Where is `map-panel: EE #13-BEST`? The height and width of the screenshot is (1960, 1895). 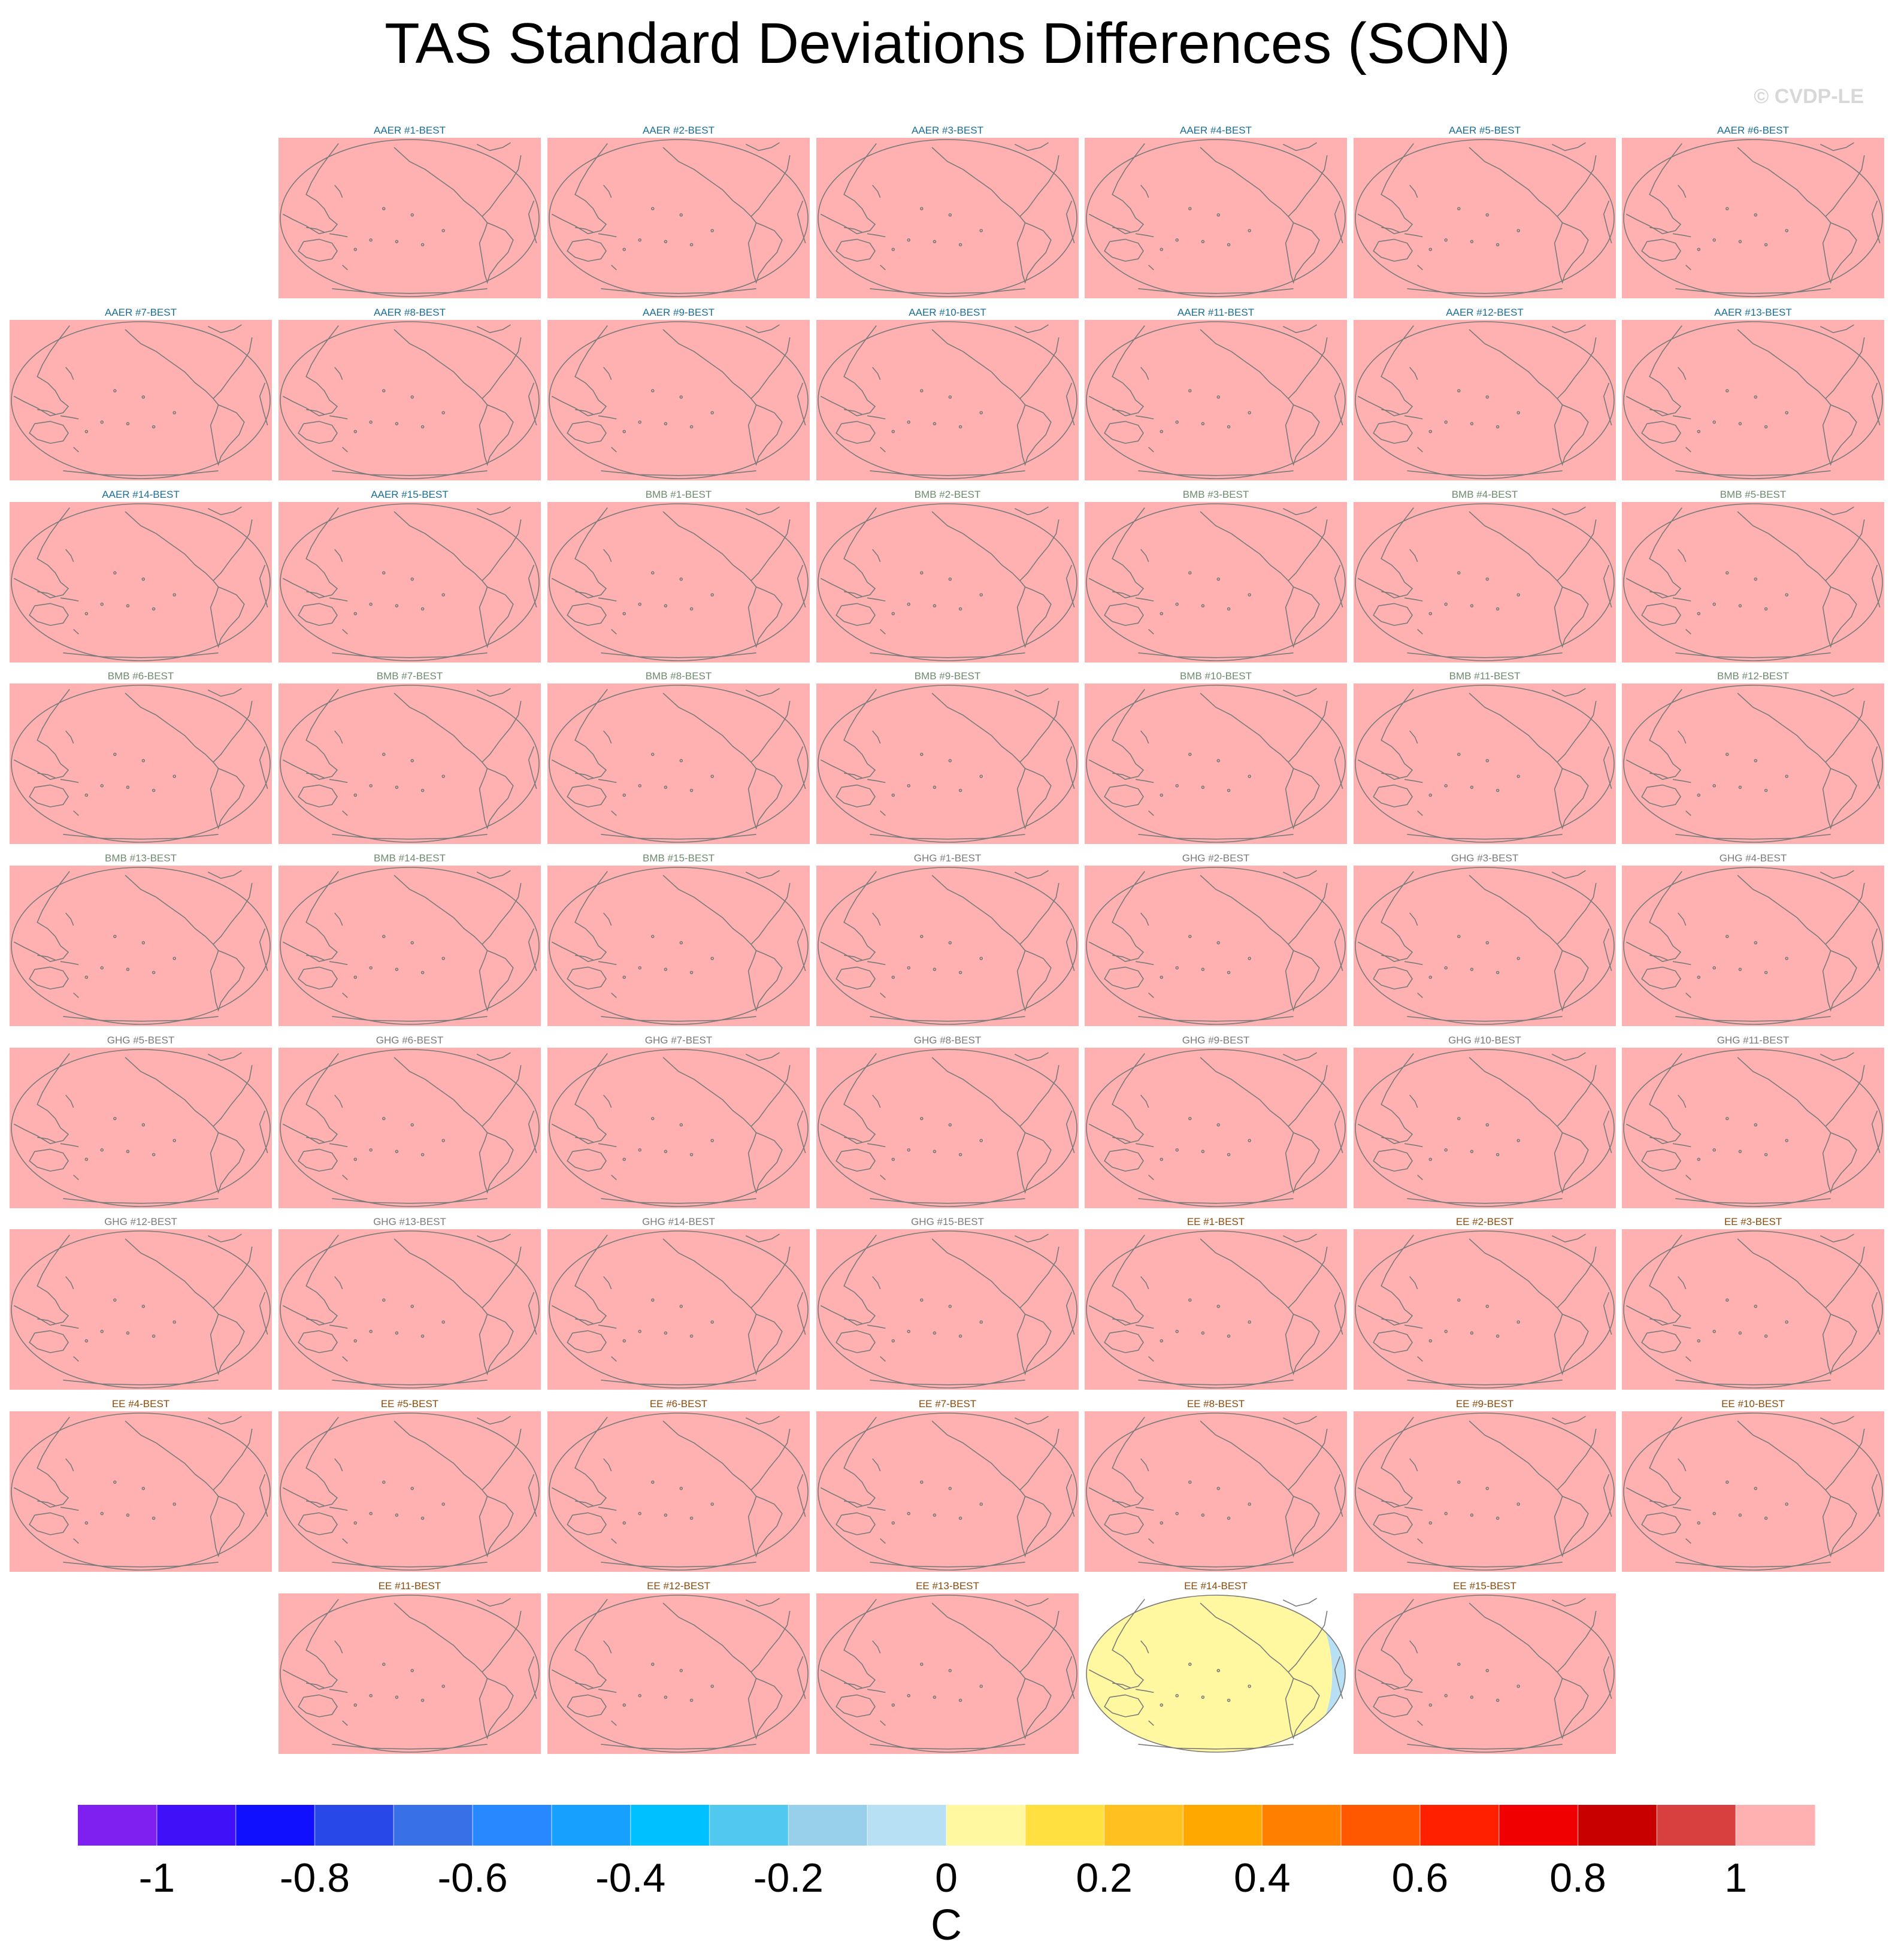
map-panel: EE #13-BEST is located at coordinates (947, 1667).